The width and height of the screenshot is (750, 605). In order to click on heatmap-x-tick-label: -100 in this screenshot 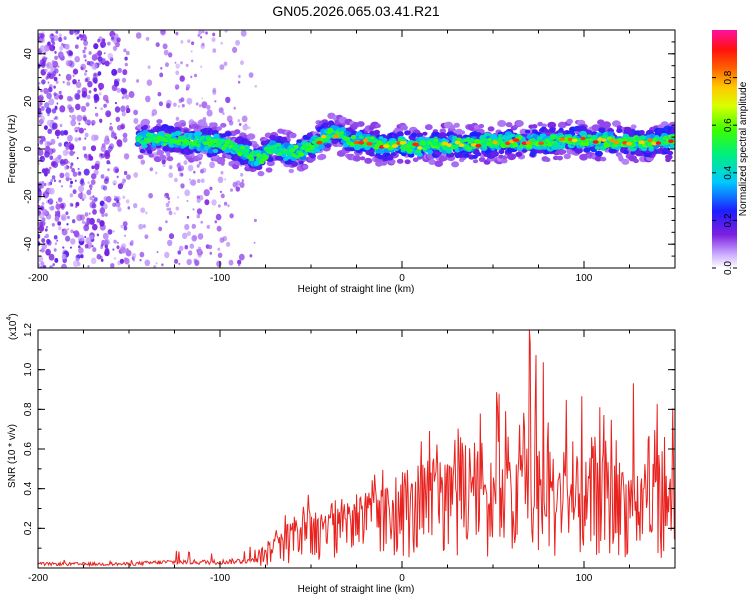, I will do `click(220, 278)`.